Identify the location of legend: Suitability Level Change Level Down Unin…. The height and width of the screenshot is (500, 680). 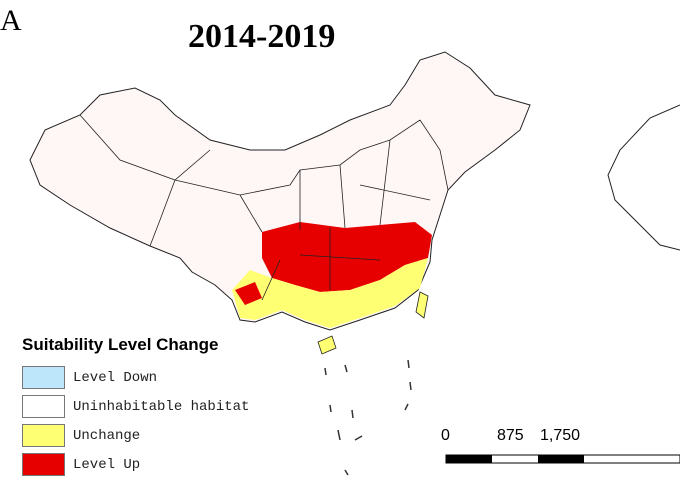
(135, 407).